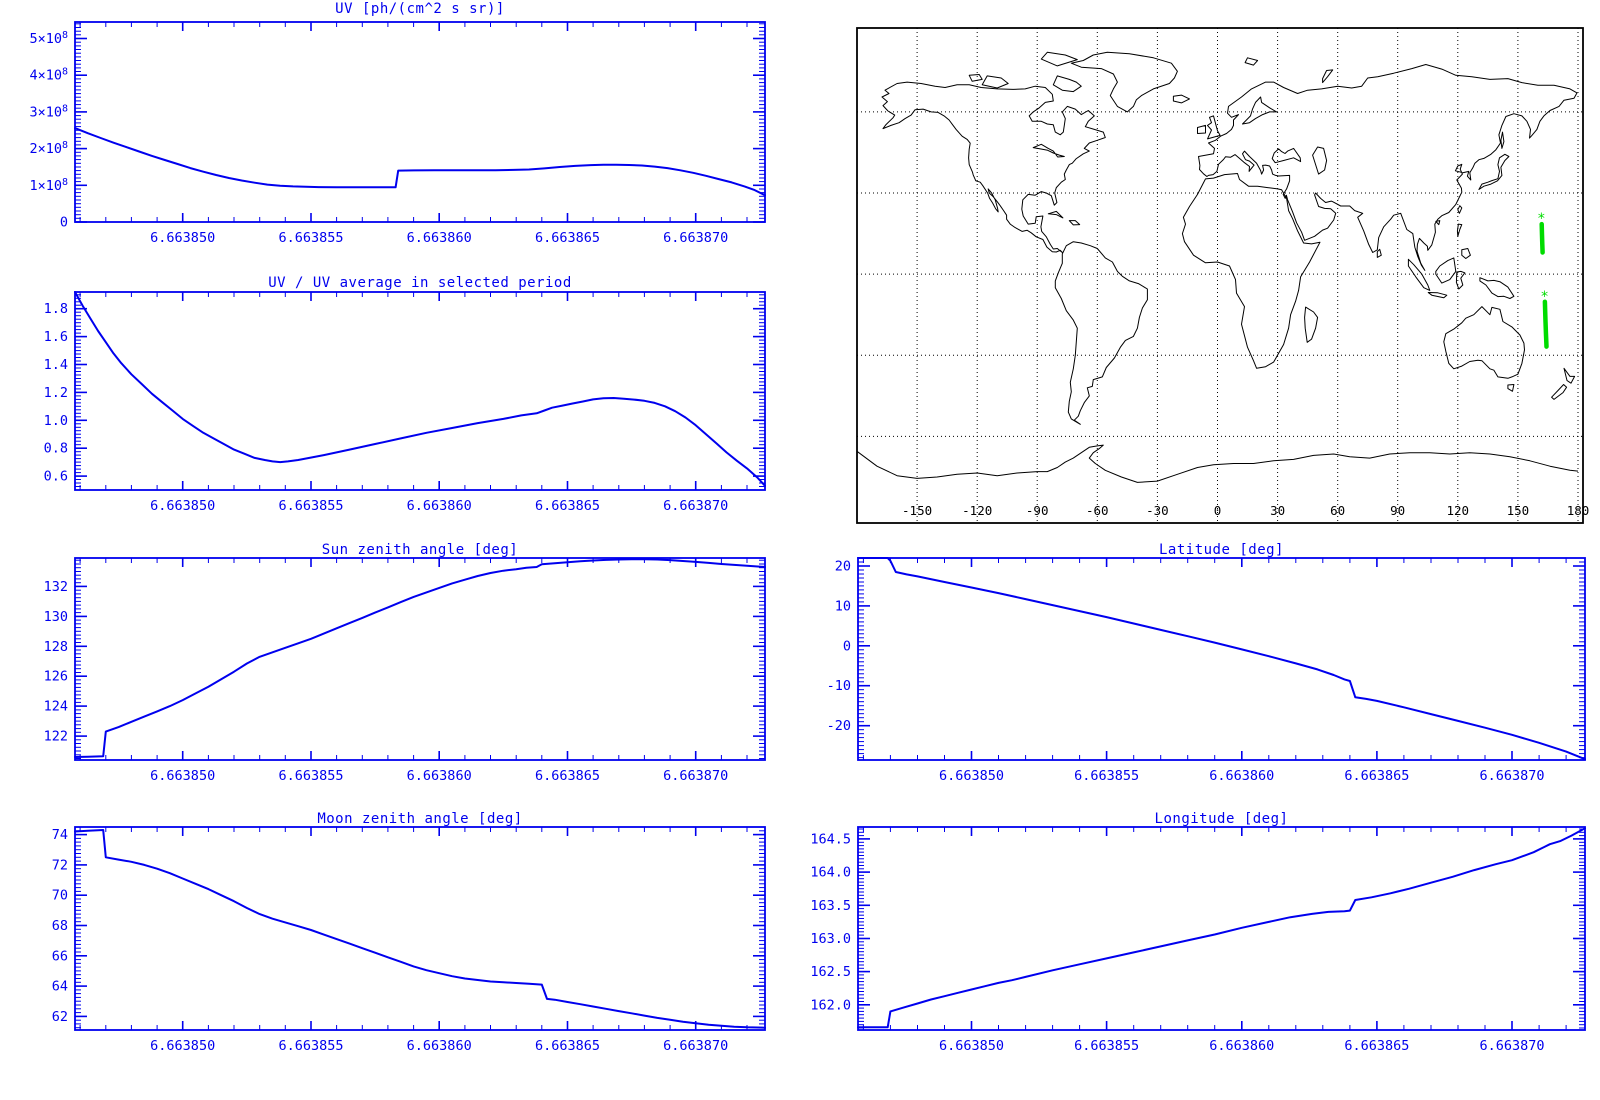  Describe the element at coordinates (1518, 510) in the screenshot. I see `map-lon-label: 150` at that location.